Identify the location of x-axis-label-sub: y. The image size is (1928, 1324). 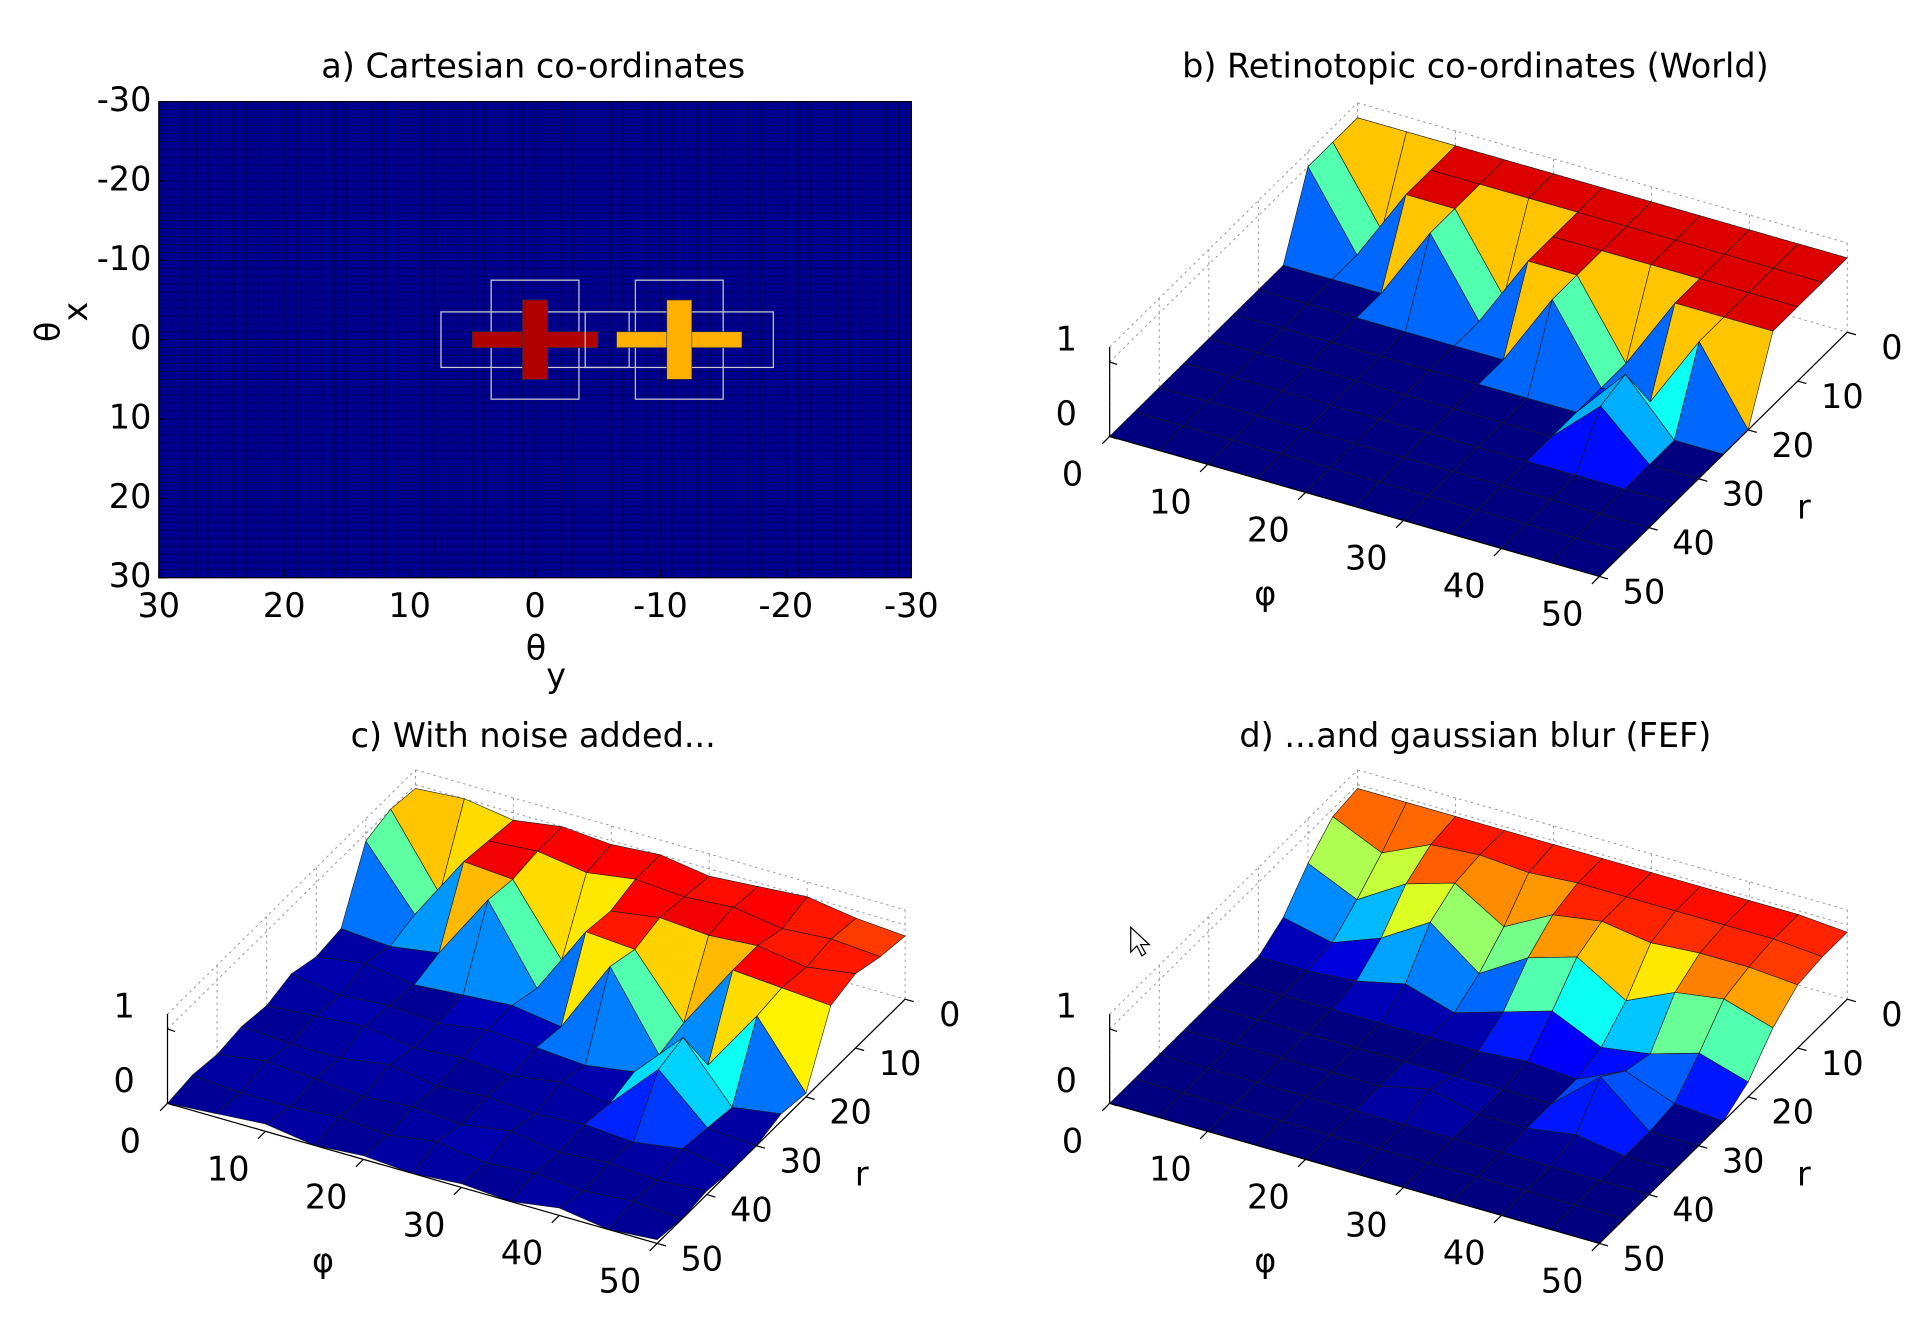
(556, 674).